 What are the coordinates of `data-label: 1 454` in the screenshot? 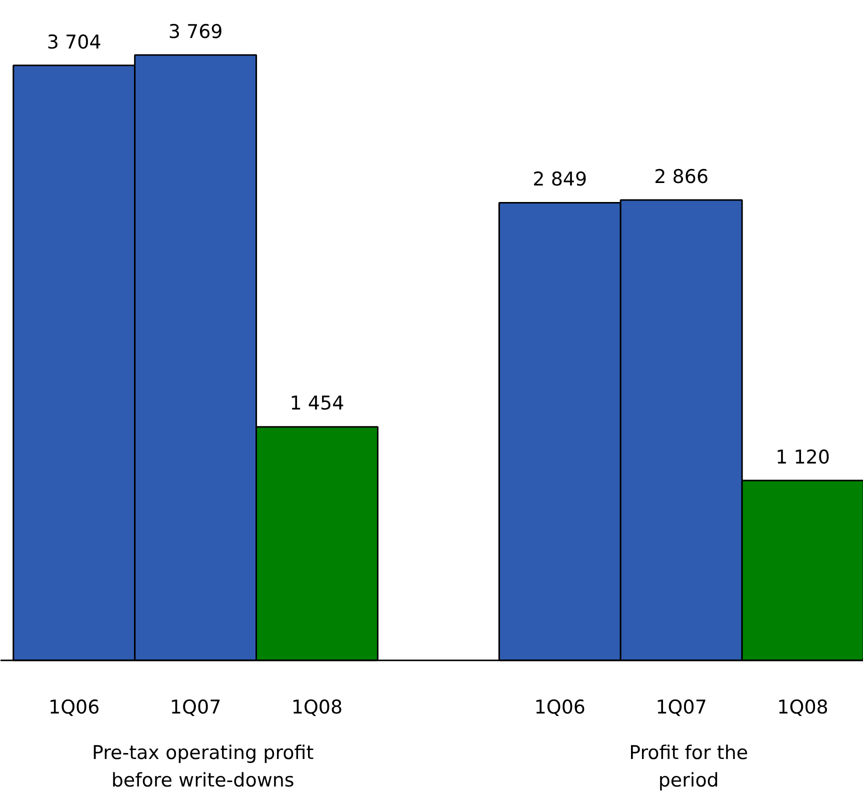 It's located at (317, 403).